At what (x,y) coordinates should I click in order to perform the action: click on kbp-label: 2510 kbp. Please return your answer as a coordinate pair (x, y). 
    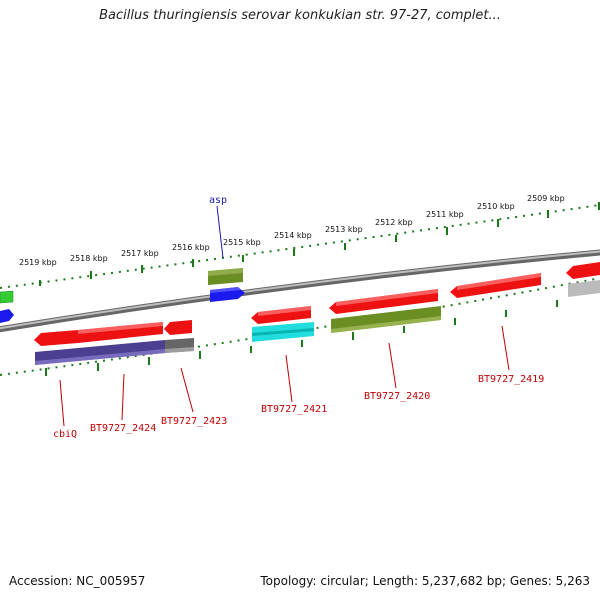
    Looking at the image, I should click on (496, 206).